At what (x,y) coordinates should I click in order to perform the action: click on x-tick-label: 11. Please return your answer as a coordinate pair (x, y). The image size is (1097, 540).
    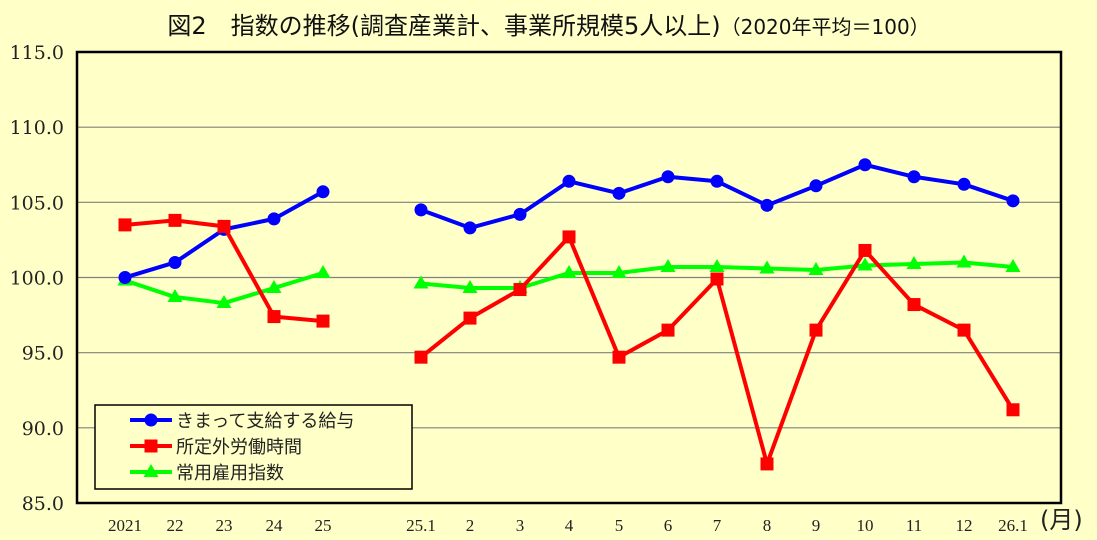
    Looking at the image, I should click on (914, 525).